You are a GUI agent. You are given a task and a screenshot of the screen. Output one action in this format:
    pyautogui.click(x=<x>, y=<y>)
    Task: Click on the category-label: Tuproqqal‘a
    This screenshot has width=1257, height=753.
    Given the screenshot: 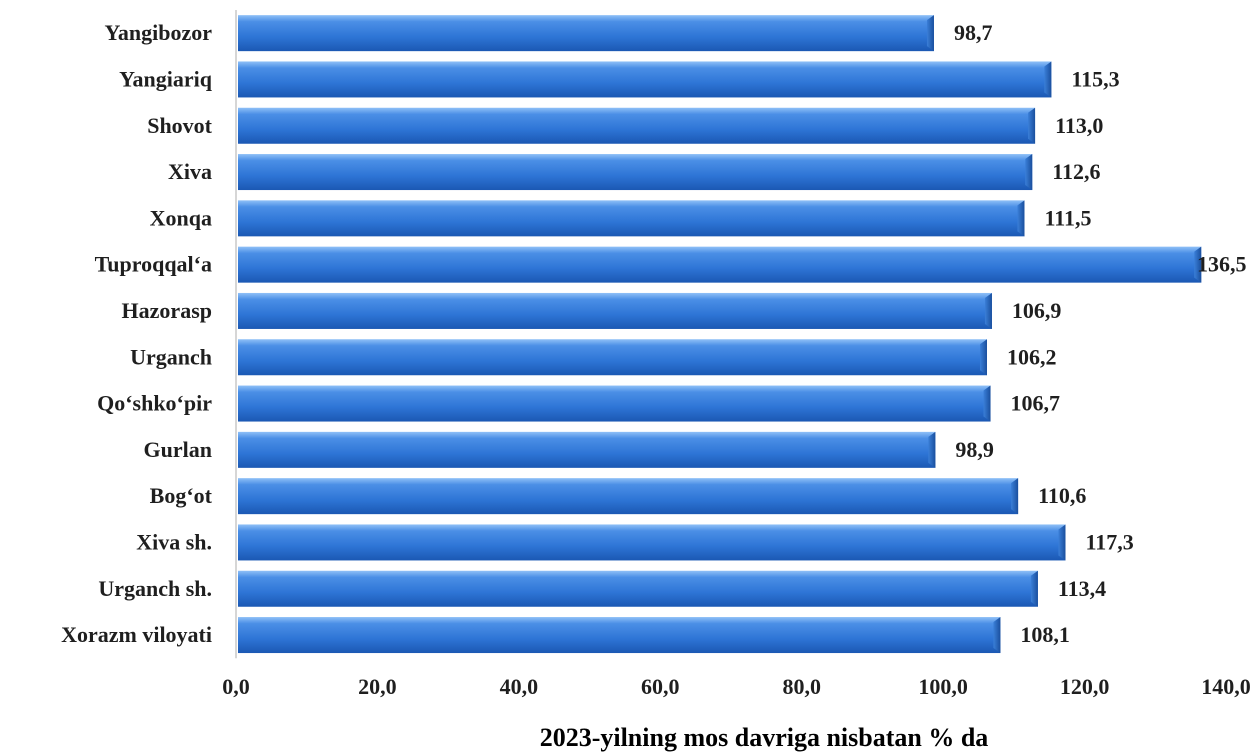 What is the action you would take?
    pyautogui.click(x=153, y=264)
    